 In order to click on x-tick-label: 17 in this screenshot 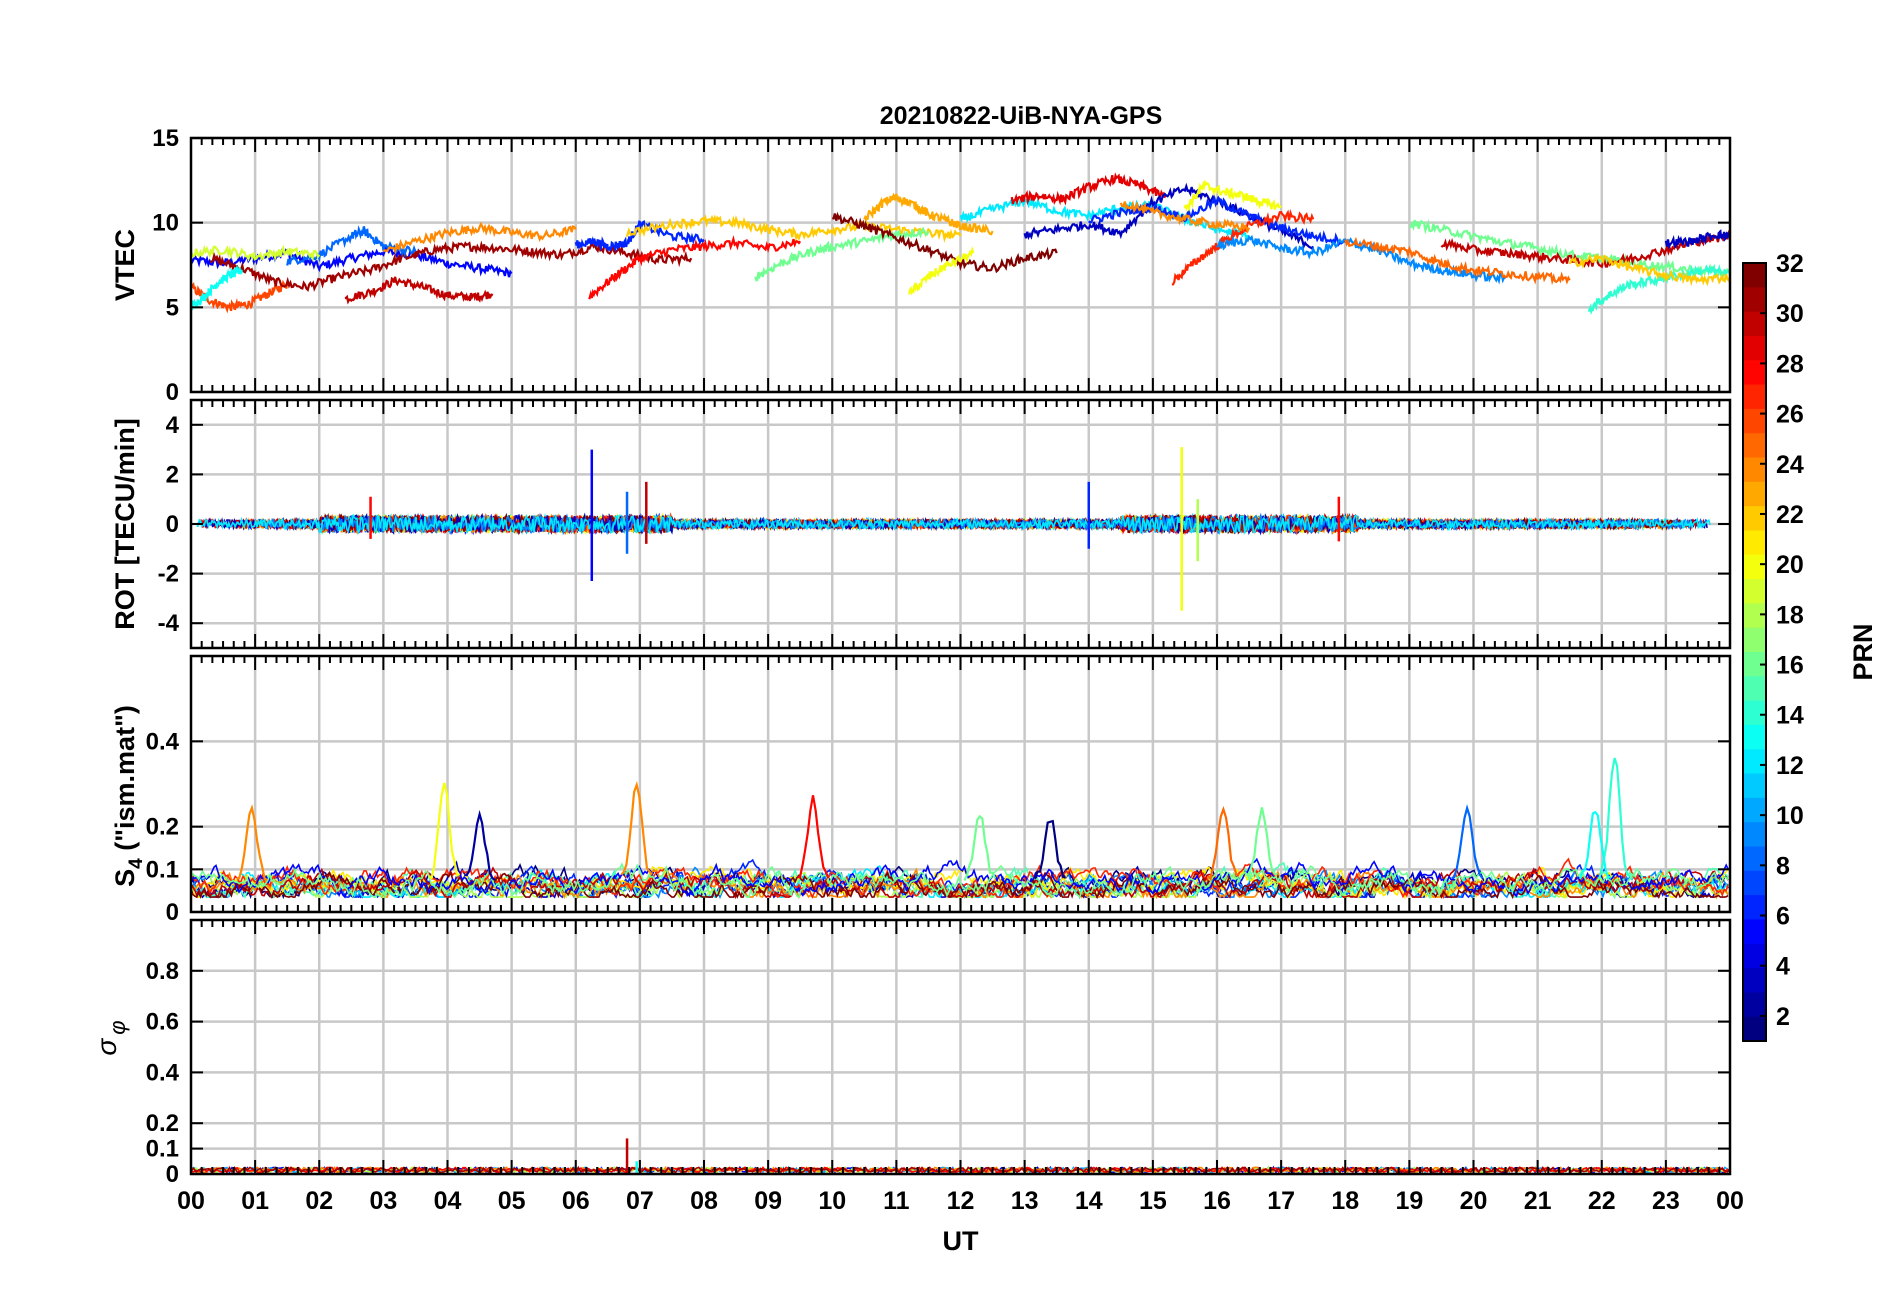, I will do `click(1281, 1201)`.